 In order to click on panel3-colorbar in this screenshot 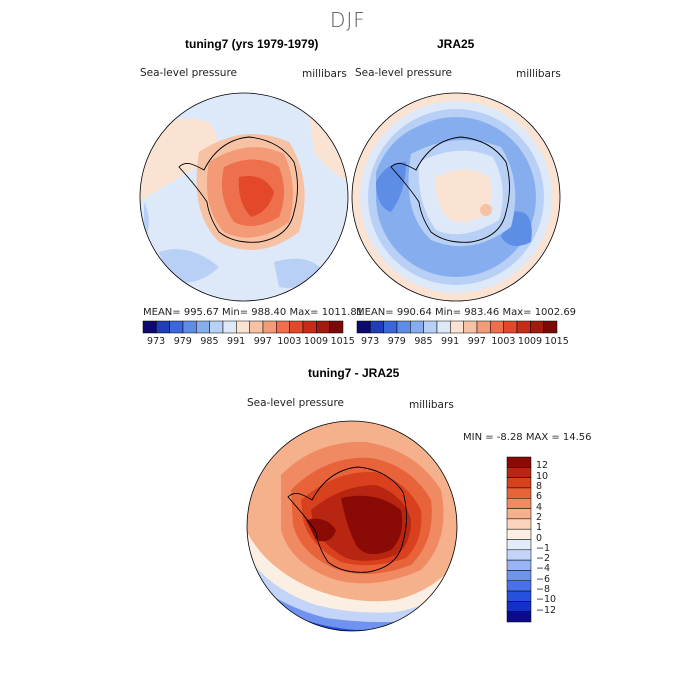, I will do `click(519, 539)`.